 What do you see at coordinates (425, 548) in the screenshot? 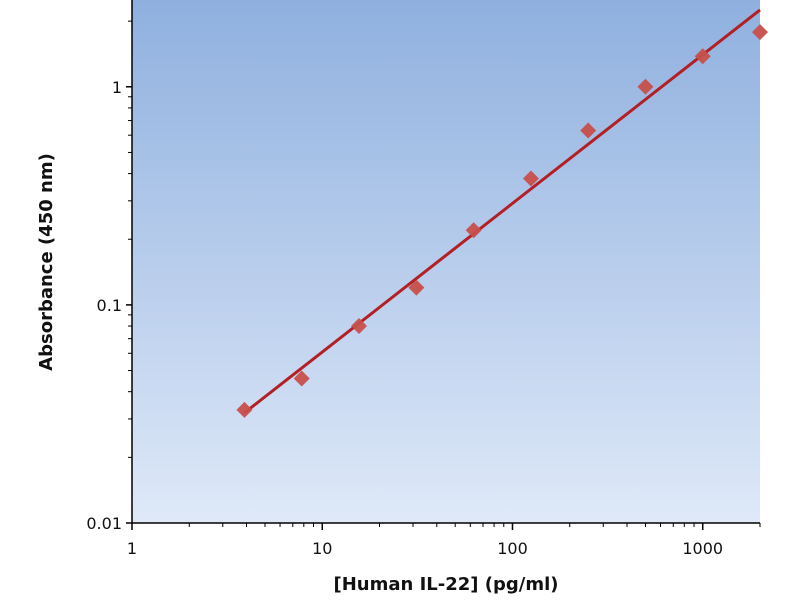
I see `x-tick-labels: 1 10 100 1000` at bounding box center [425, 548].